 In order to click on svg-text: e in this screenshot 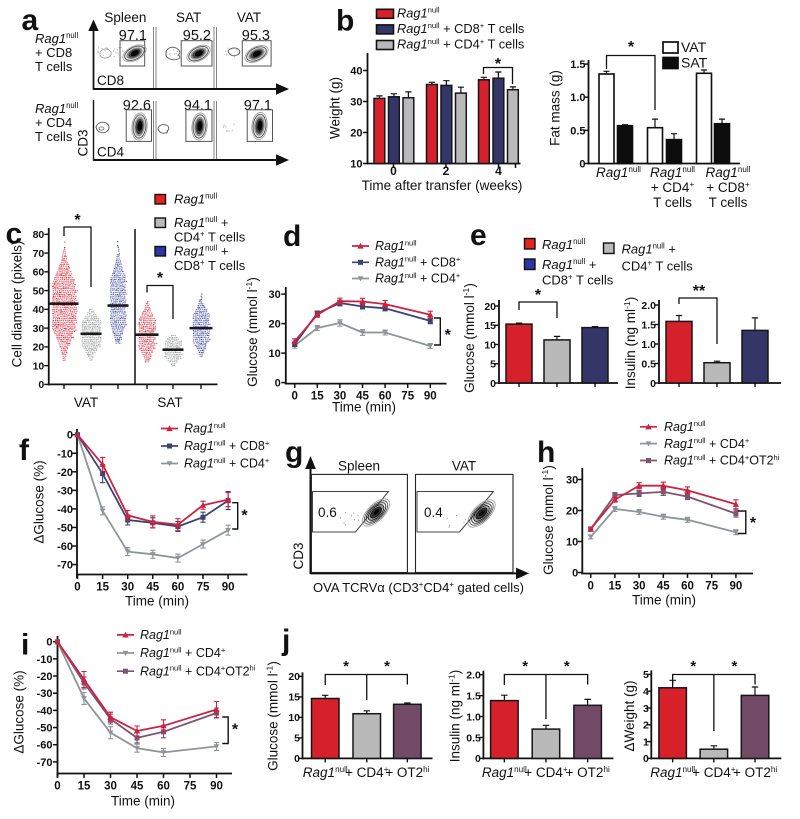, I will do `click(478, 235)`.